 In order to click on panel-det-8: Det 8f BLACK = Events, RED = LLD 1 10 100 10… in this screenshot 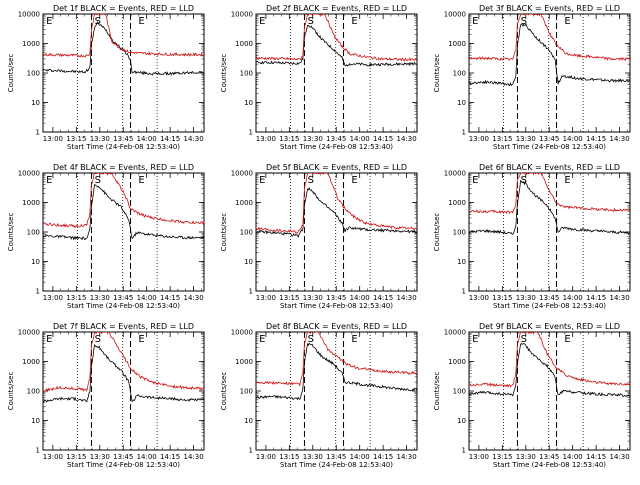, I will do `click(319, 395)`.